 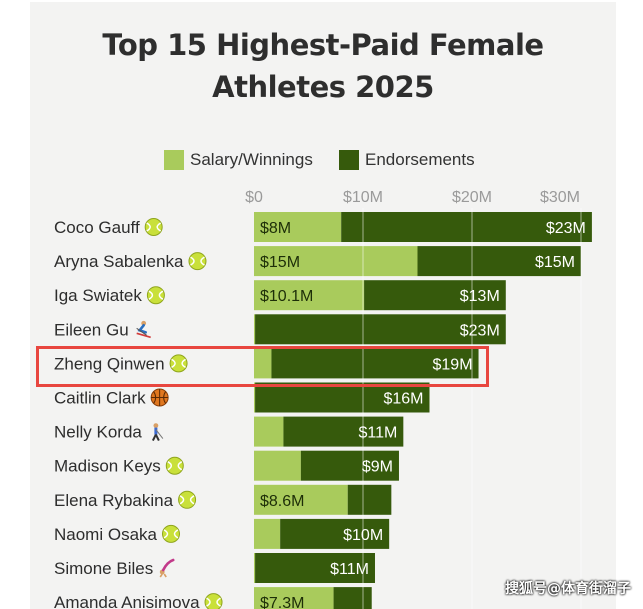 I want to click on salary-bar-aryna-sabalenka, so click(x=336, y=261).